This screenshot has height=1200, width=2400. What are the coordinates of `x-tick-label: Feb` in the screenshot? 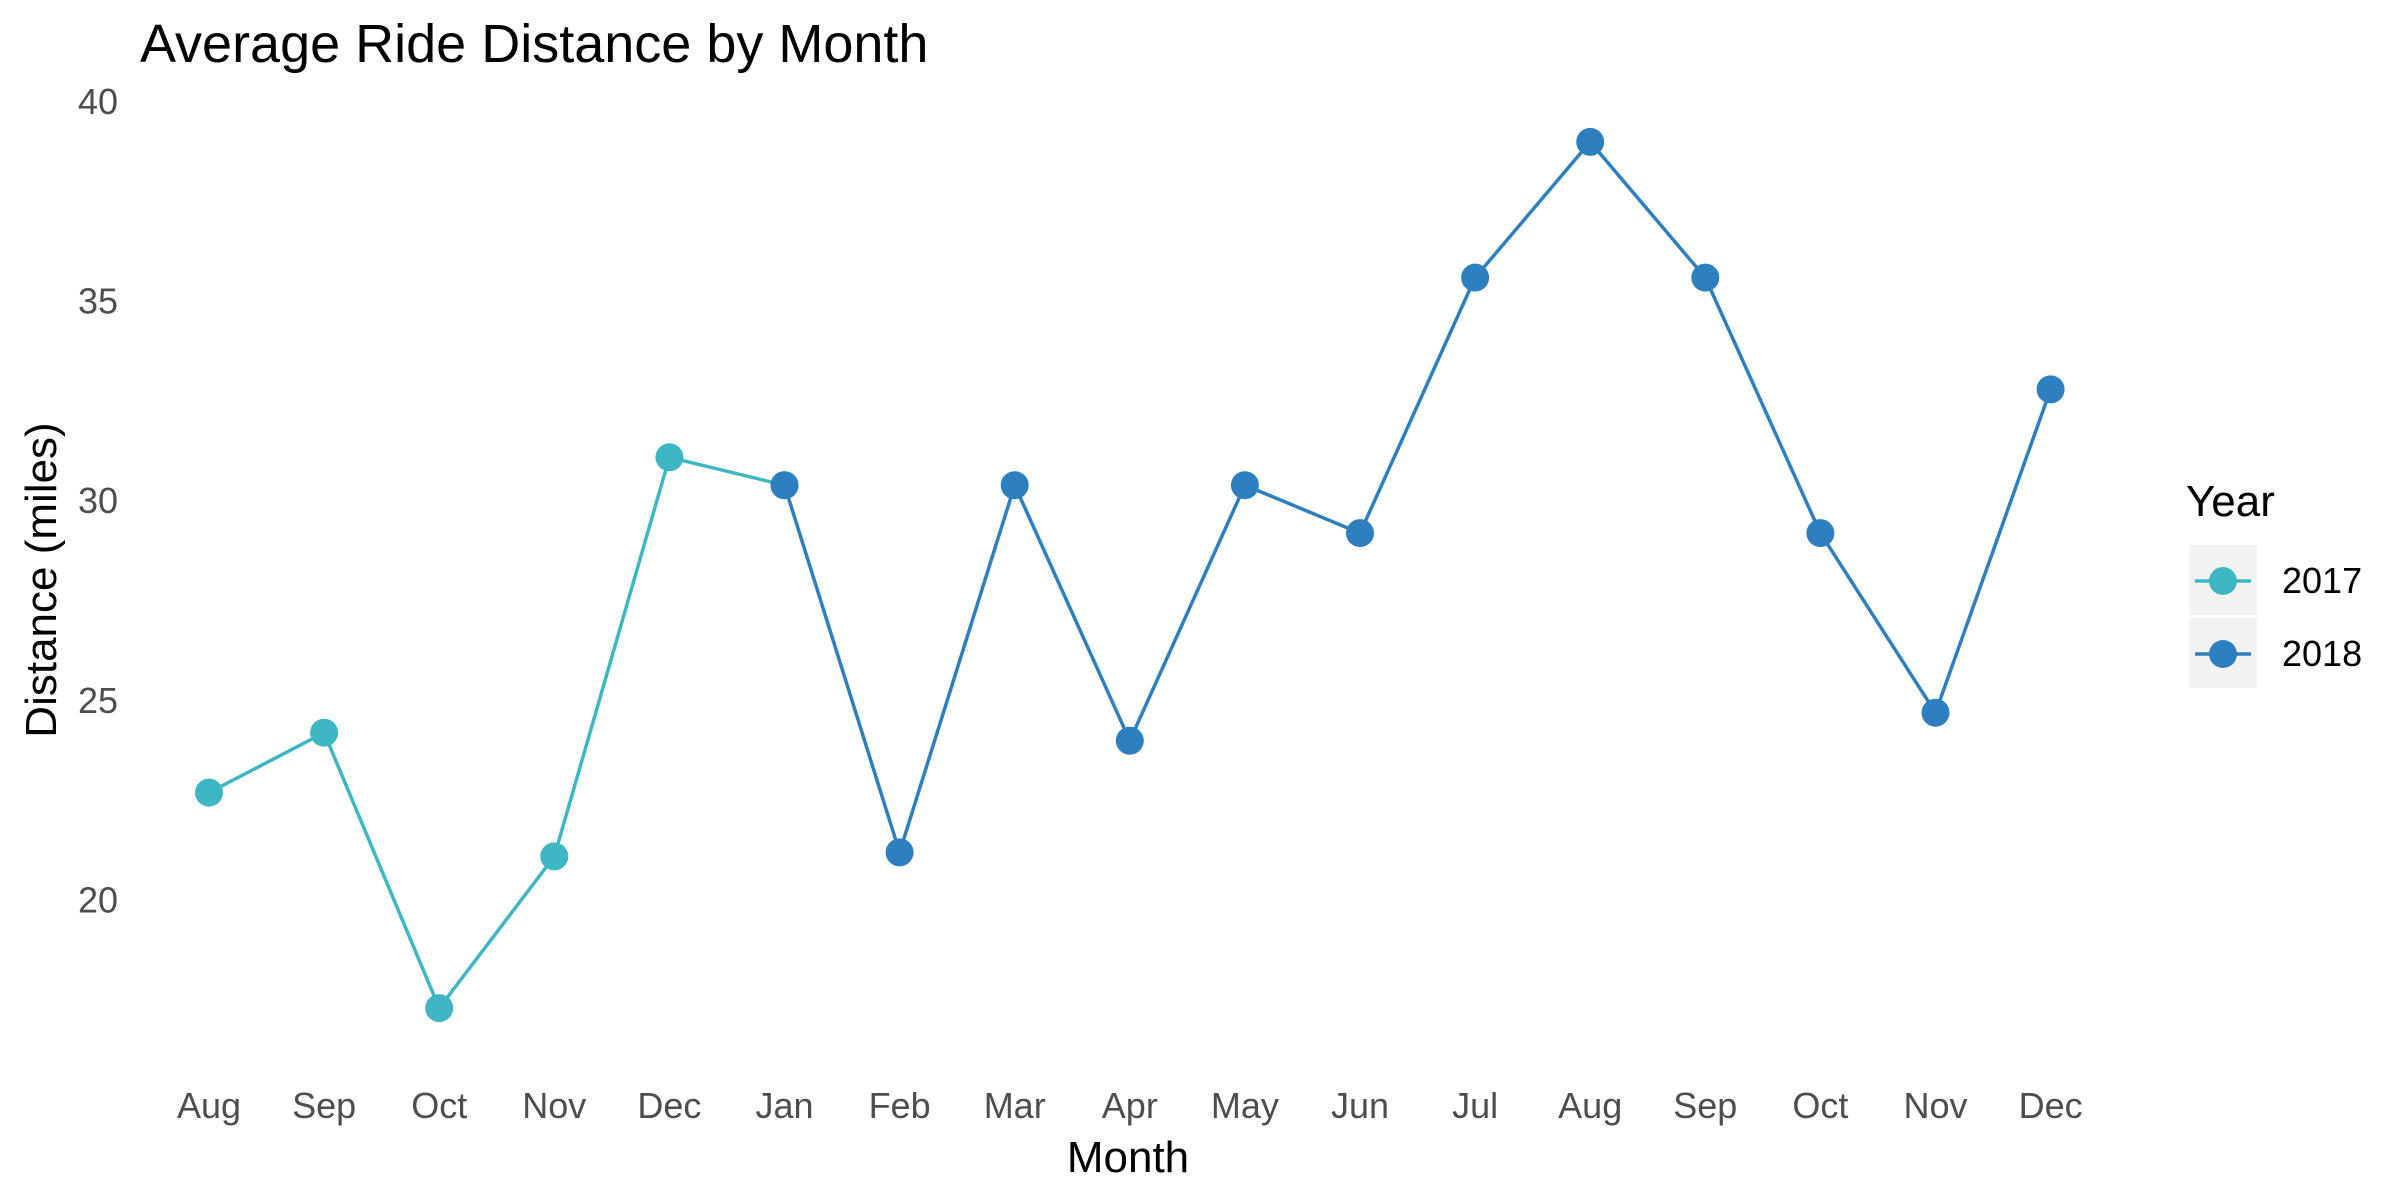 It's located at (900, 1105).